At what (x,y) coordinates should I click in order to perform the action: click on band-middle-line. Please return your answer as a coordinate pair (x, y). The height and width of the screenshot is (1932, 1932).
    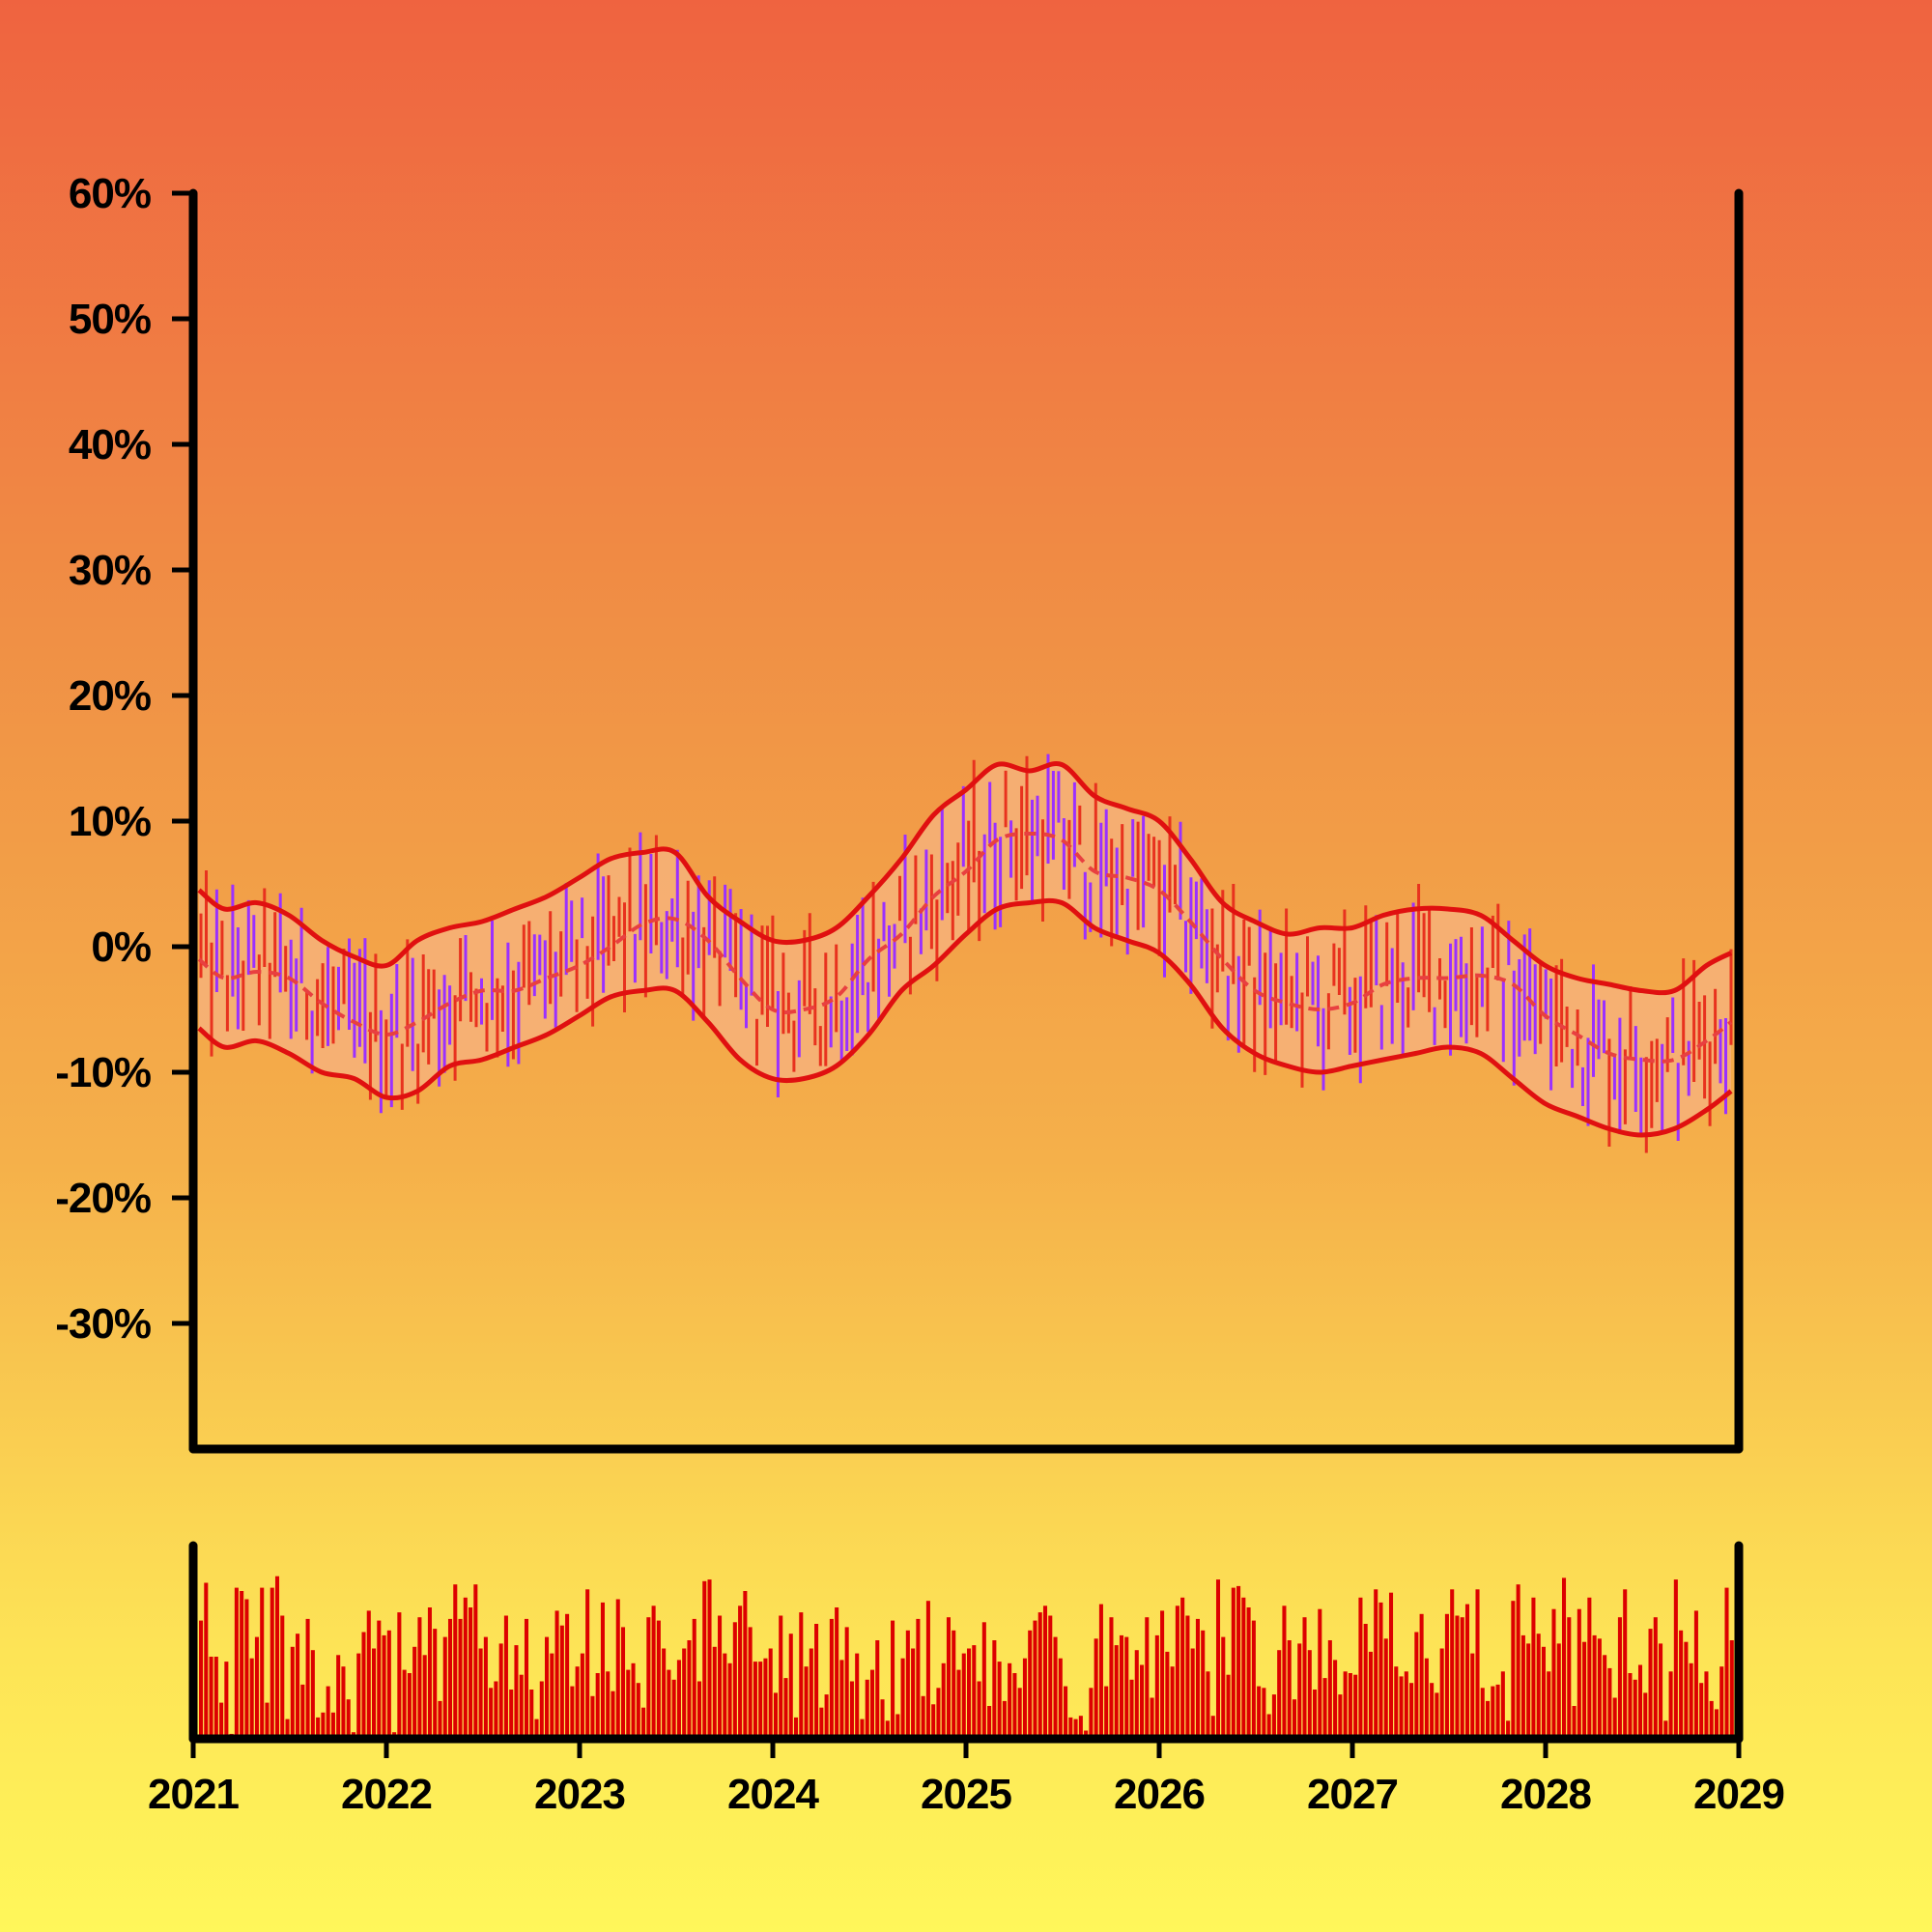
    Looking at the image, I should click on (965, 948).